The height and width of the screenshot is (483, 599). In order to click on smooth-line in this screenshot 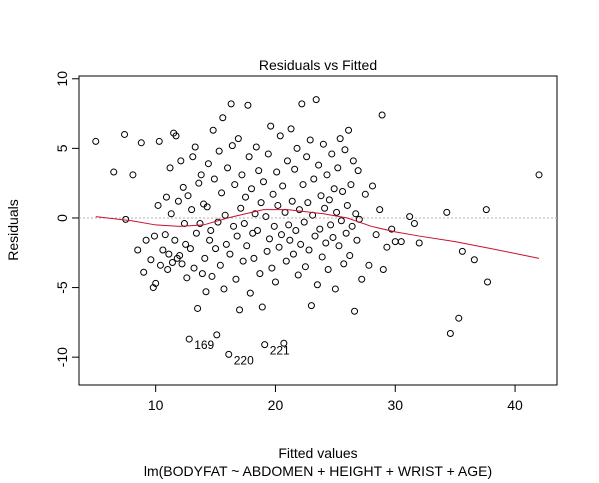, I will do `click(317, 234)`.